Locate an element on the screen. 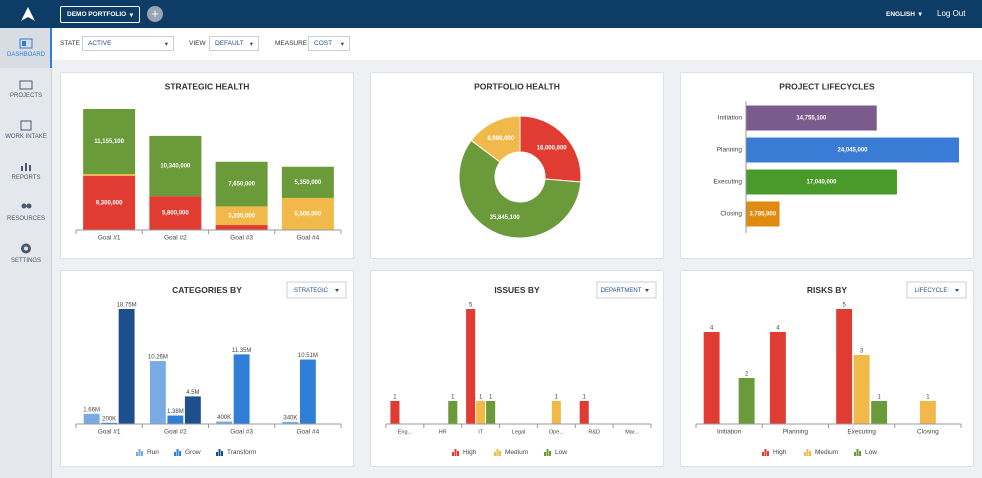 This screenshot has width=982, height=478. y-tick-label: Planning is located at coordinates (730, 150).